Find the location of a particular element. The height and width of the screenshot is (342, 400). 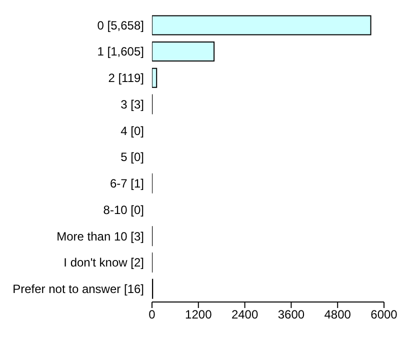

y-tick-label: 1 [1,605] is located at coordinates (120, 51).